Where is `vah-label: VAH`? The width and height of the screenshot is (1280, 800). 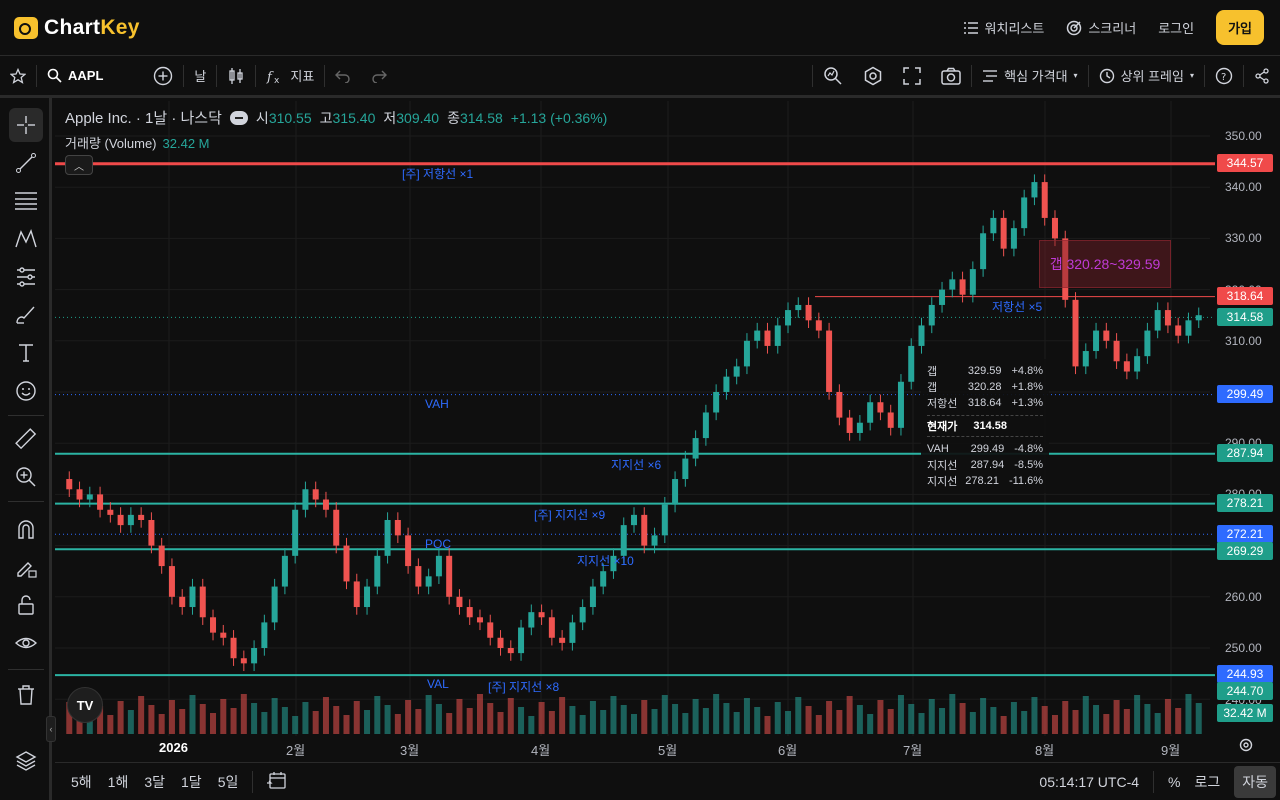
vah-label: VAH is located at coordinates (437, 404).